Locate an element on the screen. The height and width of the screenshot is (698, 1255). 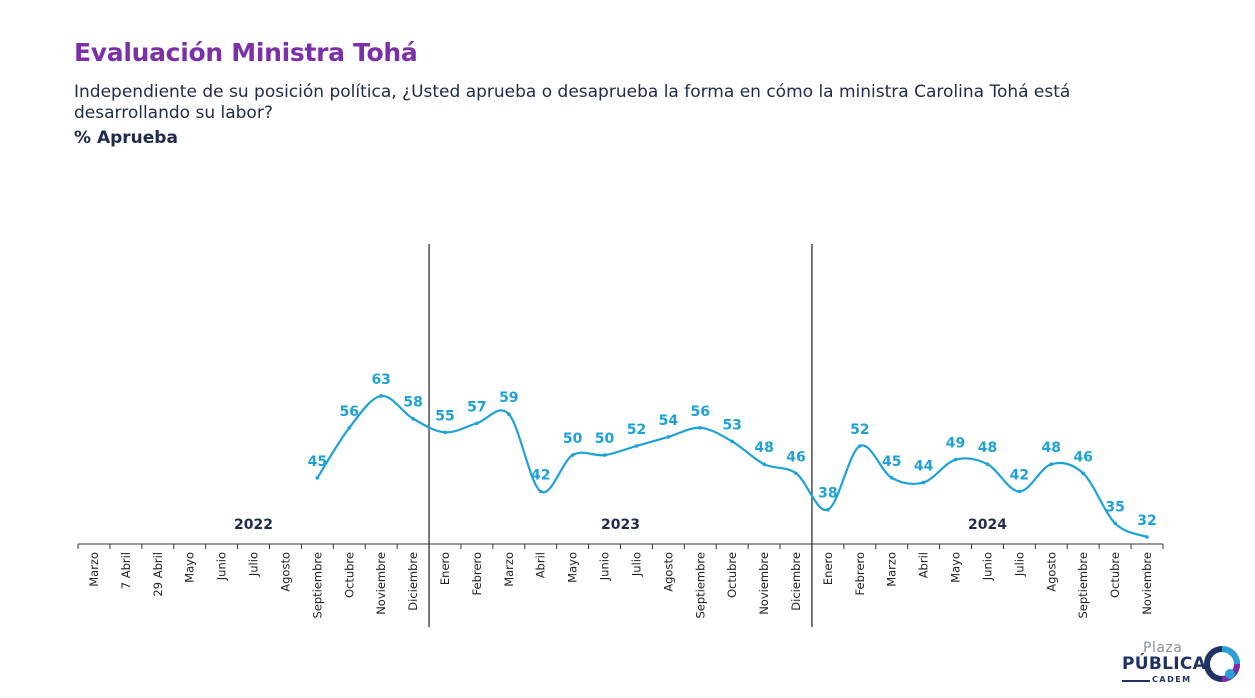
logo-plaza-text: Plaza is located at coordinates (1163, 648).